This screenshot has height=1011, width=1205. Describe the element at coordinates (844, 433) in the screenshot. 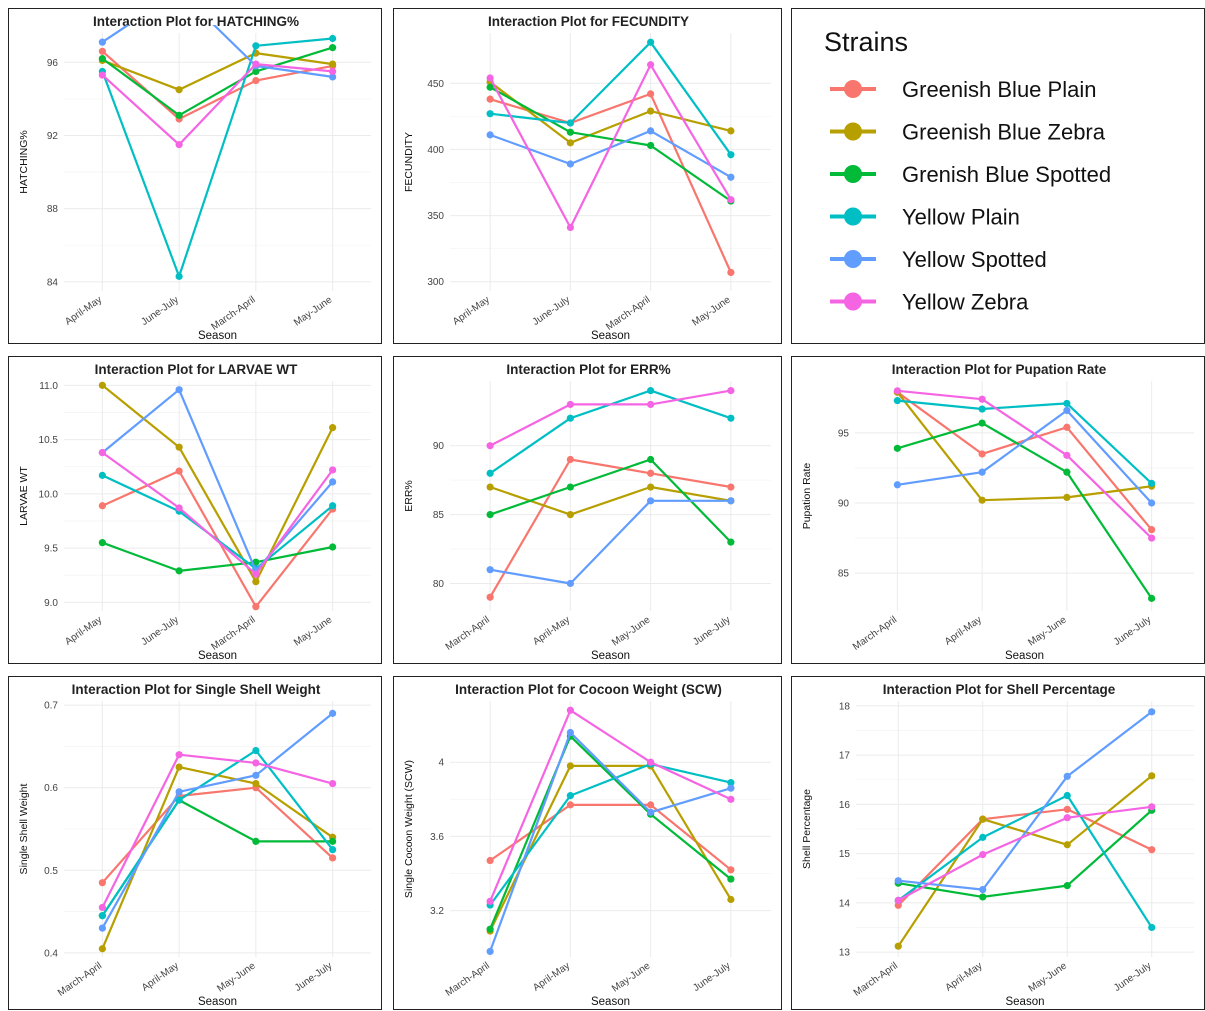

I see `y-tick-label: 95` at that location.